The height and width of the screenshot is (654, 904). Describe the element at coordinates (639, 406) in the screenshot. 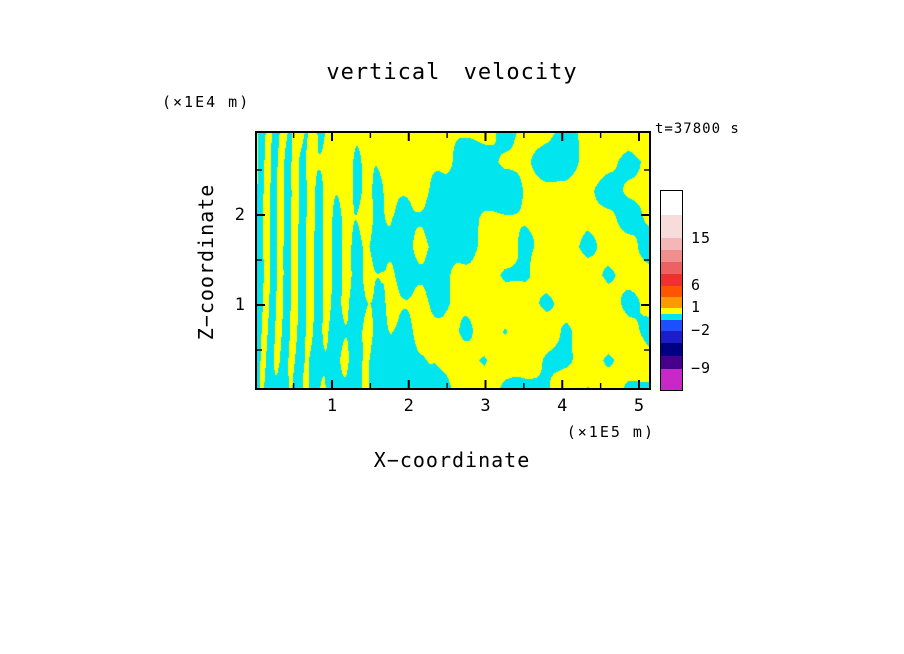

I see `x-tick-label: 5` at that location.